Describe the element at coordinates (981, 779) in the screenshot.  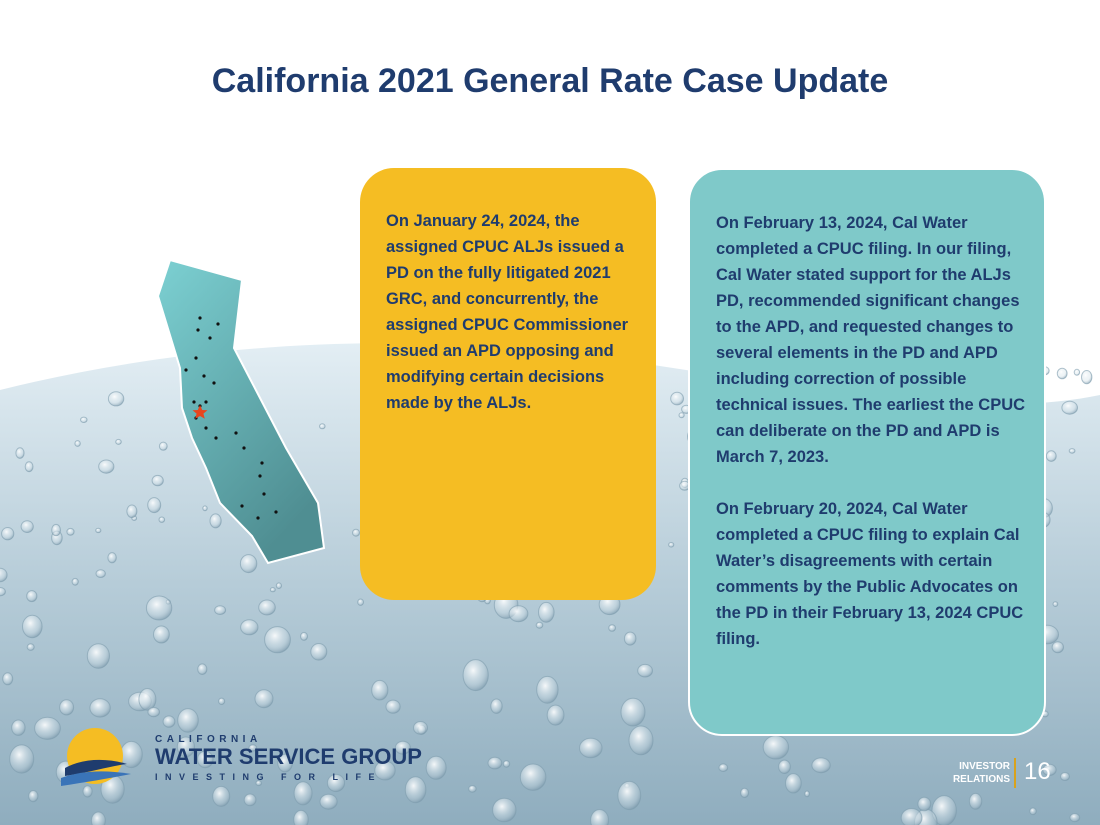
I see `investor-label-line2: RELATIONS` at that location.